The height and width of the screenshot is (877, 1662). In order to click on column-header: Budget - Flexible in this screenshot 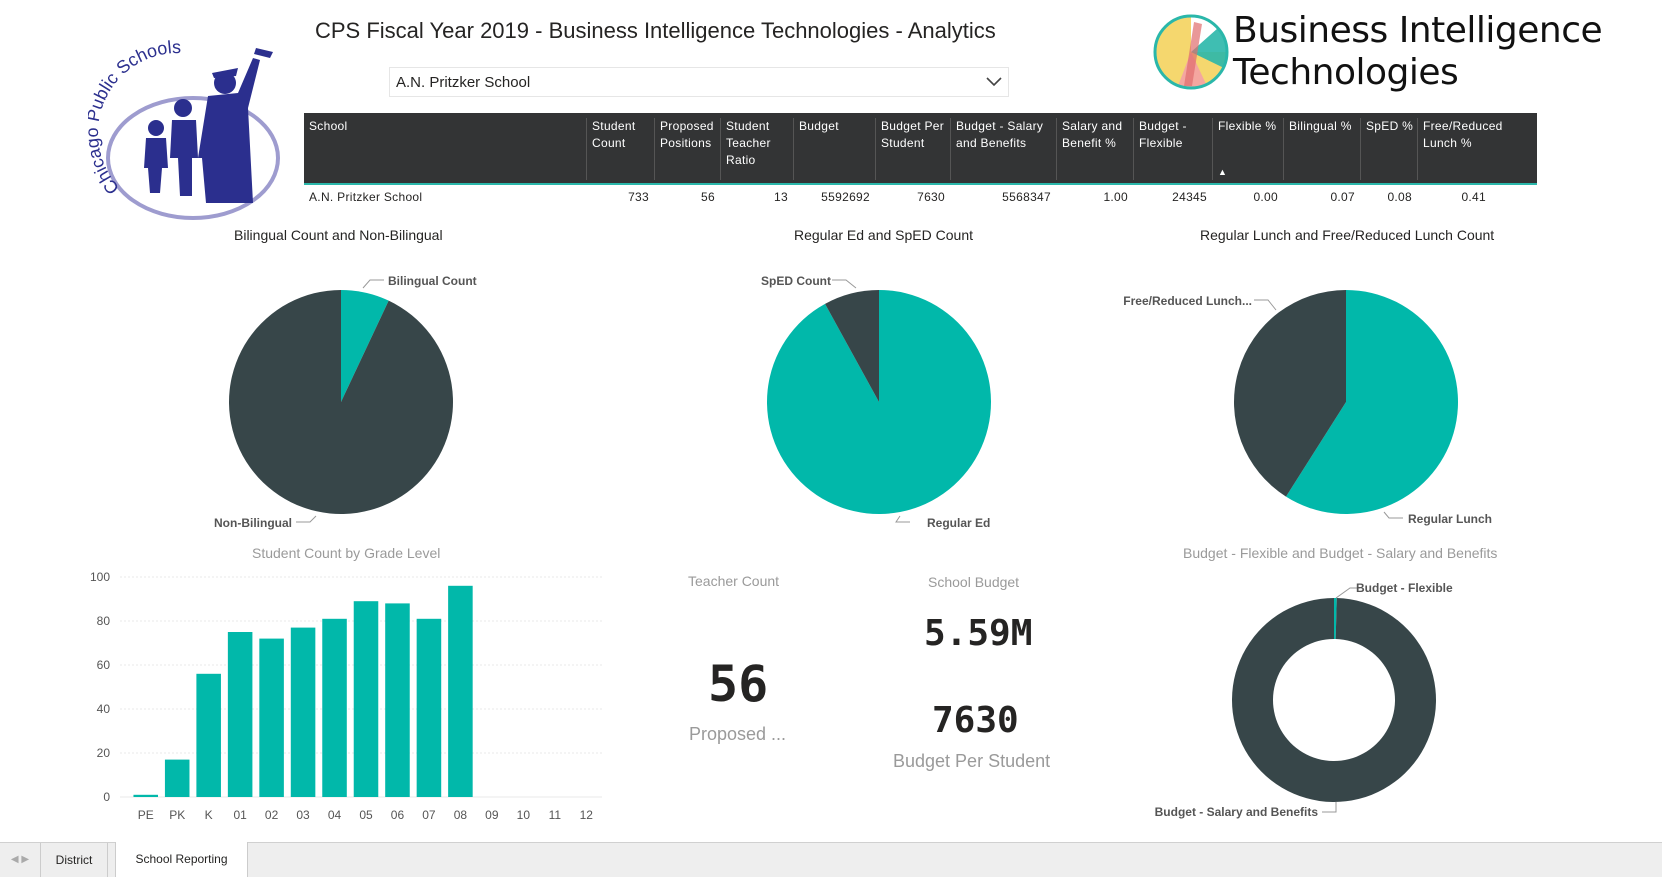, I will do `click(1172, 149)`.